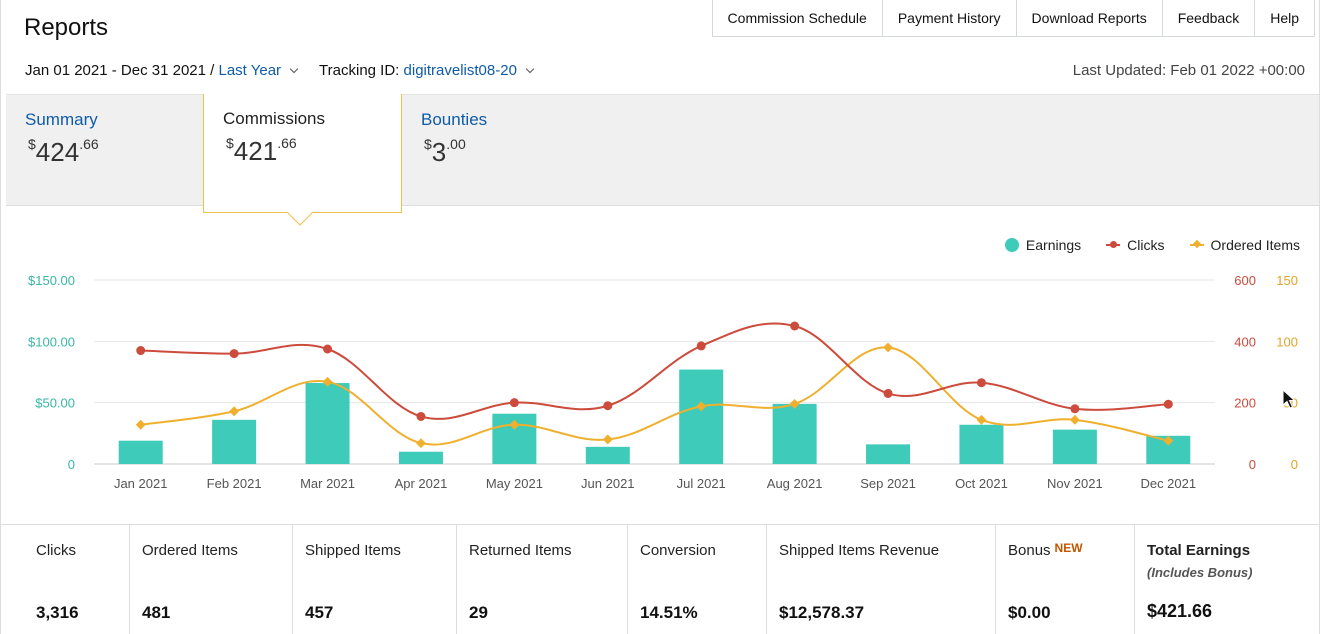 The width and height of the screenshot is (1320, 634). What do you see at coordinates (1287, 280) in the screenshot?
I see `right-axis-ordered-tick-label: 150` at bounding box center [1287, 280].